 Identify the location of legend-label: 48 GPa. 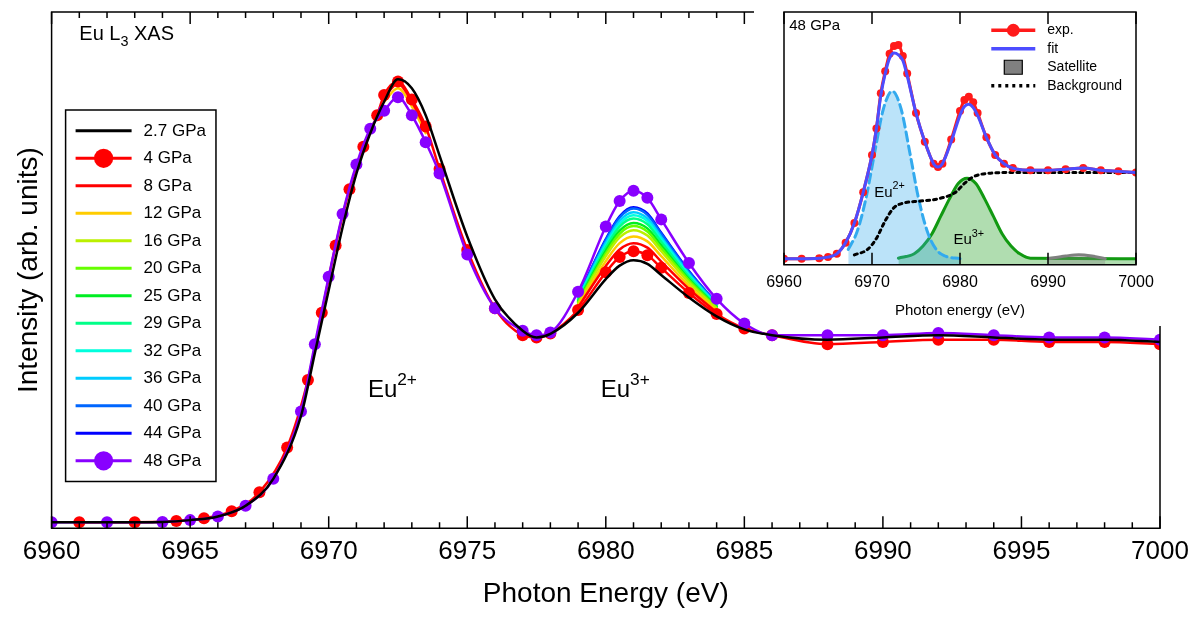
(172, 460).